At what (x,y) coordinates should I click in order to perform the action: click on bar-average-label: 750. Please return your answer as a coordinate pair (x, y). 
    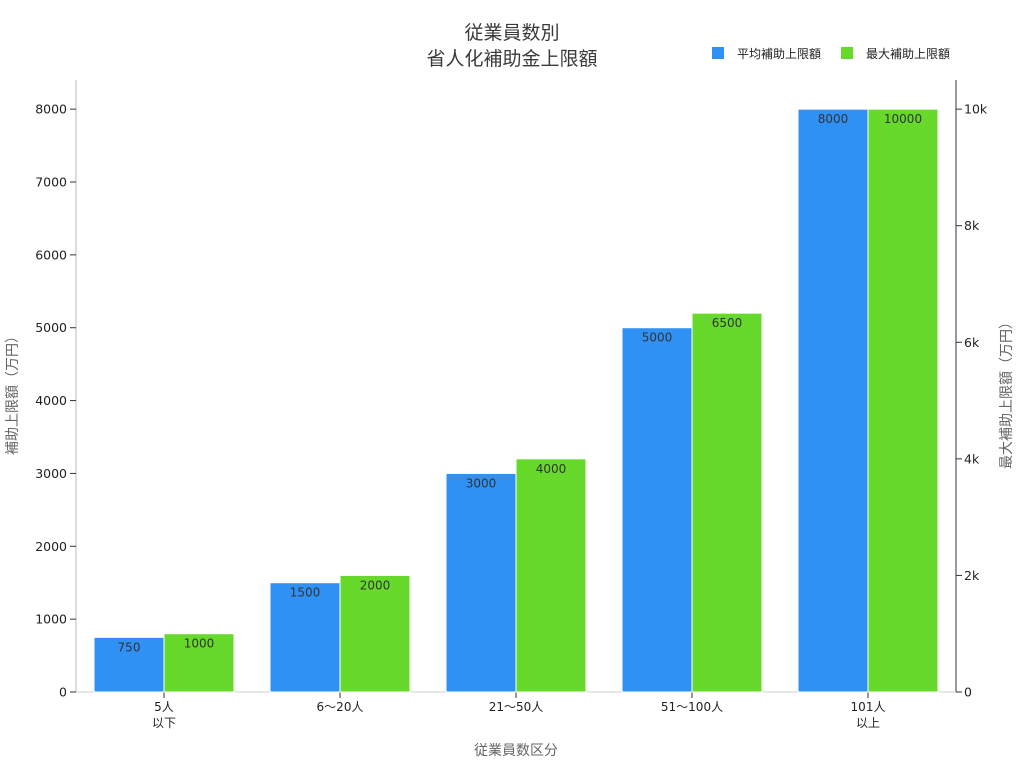
    Looking at the image, I should click on (129, 647).